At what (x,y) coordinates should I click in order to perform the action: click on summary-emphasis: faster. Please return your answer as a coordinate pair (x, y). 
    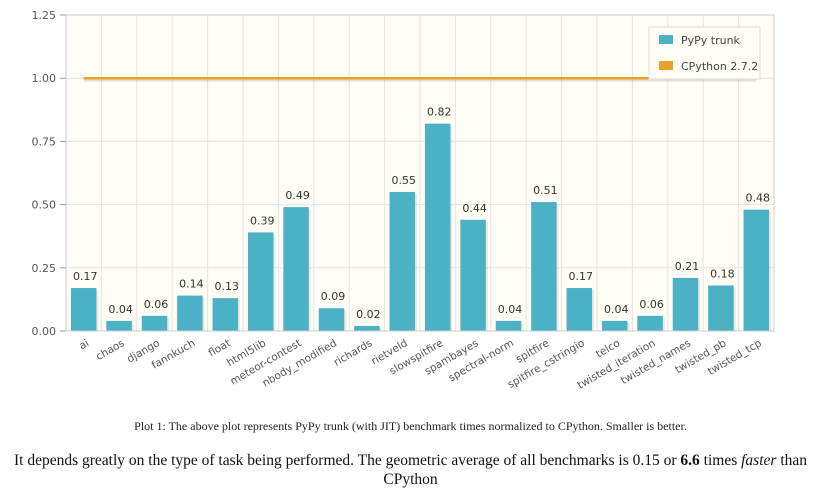
    Looking at the image, I should click on (759, 460).